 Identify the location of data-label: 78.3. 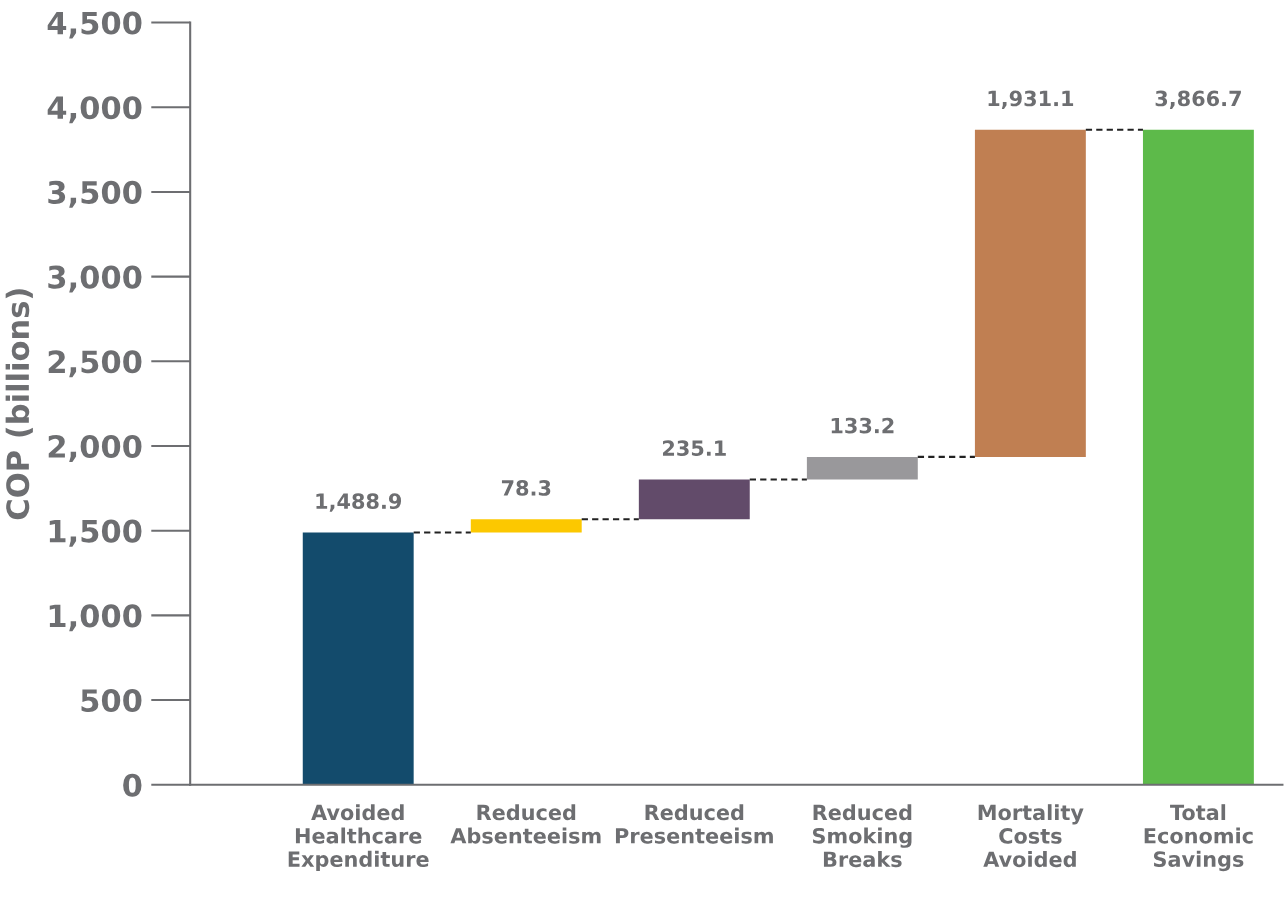
(526, 488).